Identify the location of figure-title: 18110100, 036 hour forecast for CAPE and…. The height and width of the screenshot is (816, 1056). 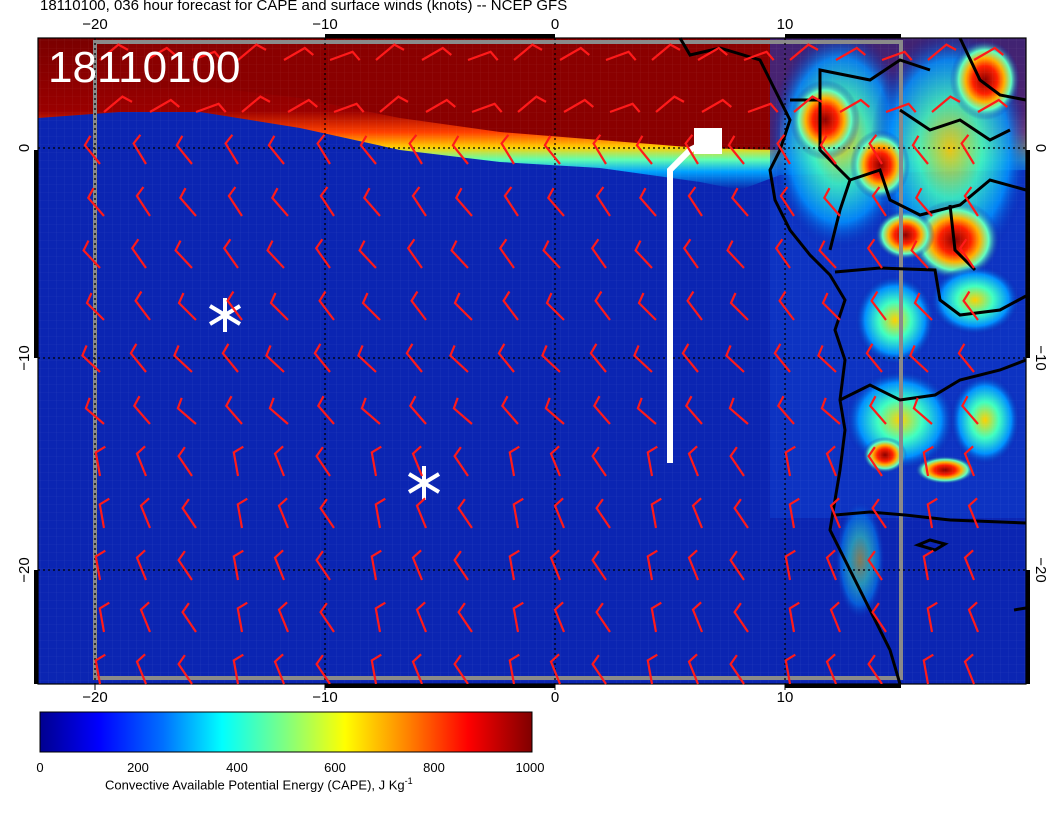
(304, 7).